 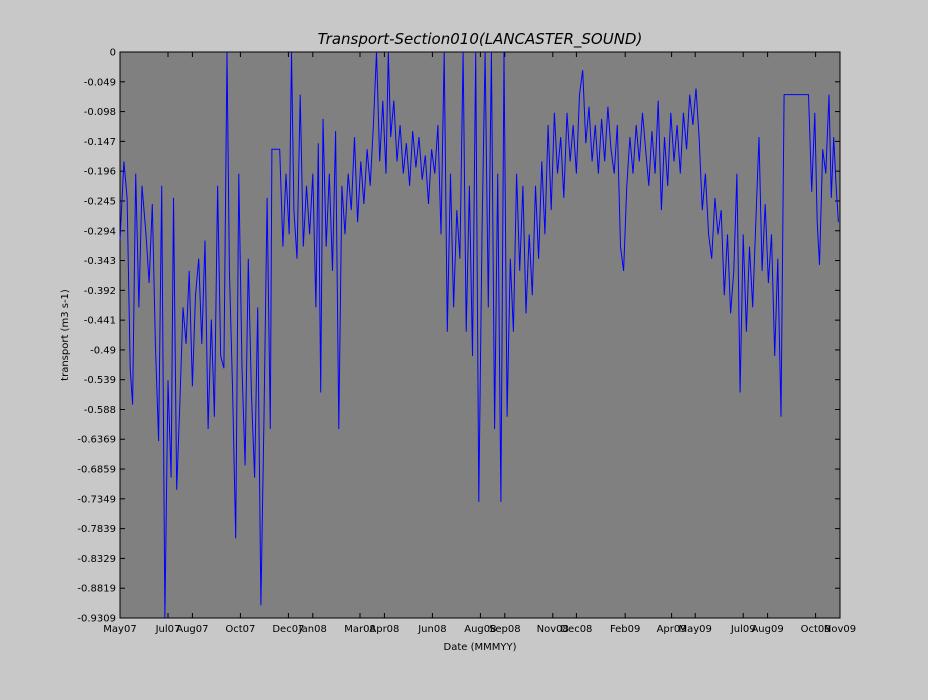 I want to click on y-tick-label: -0.441, so click(x=100, y=321).